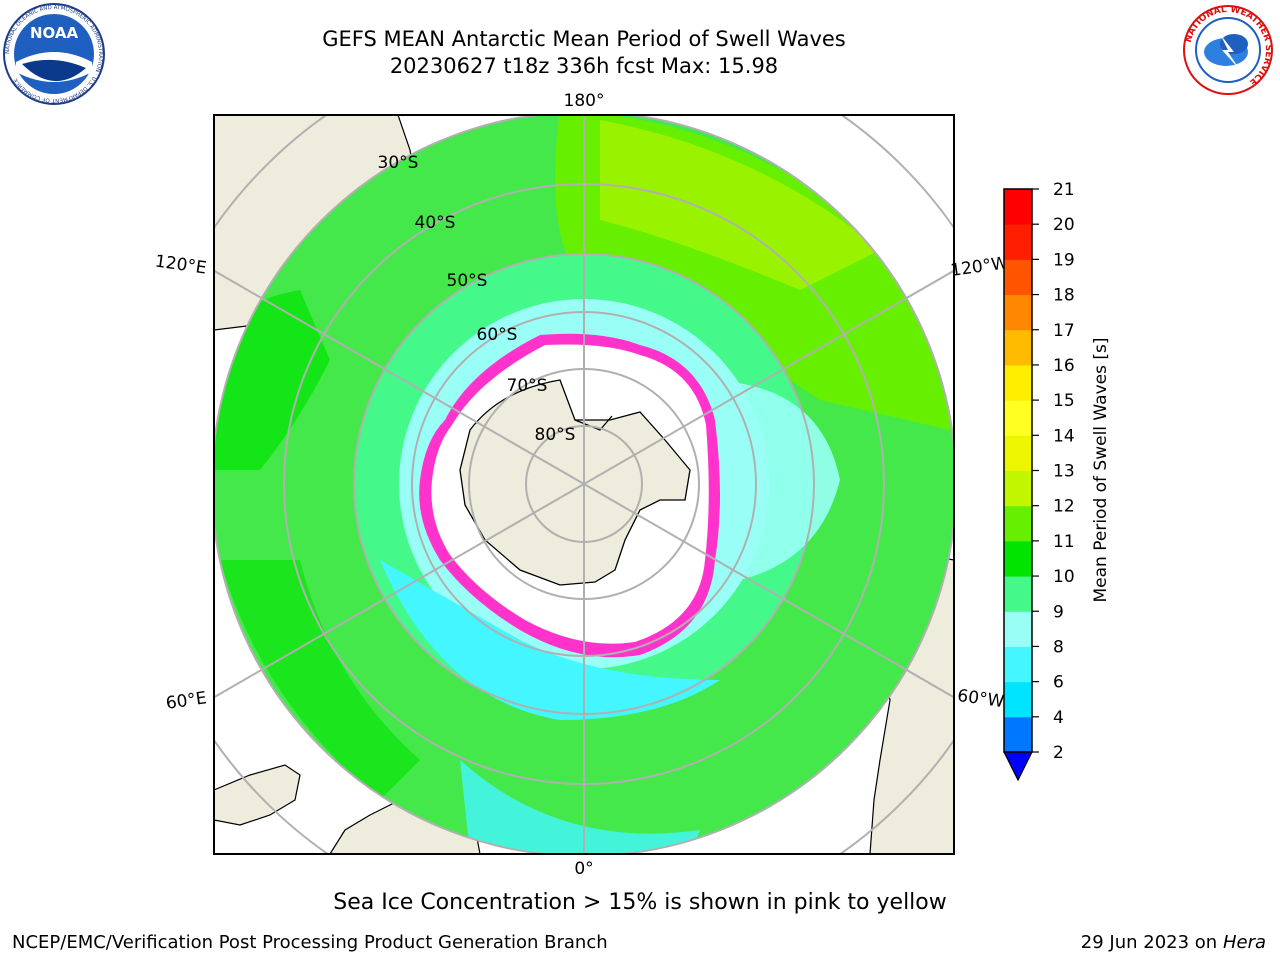 This screenshot has width=1280, height=960. I want to click on footer-date: 29 Jun 2023 on Hera, so click(1173, 942).